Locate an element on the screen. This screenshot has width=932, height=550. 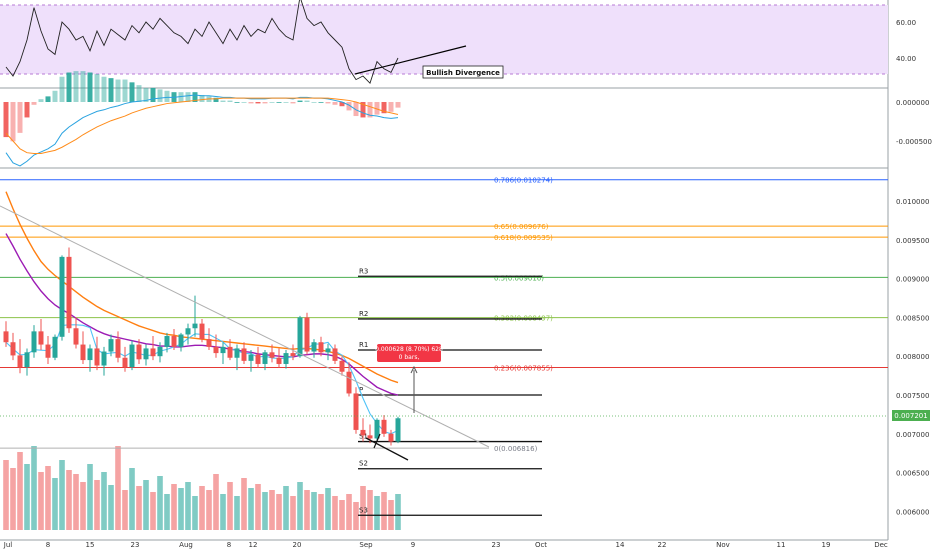
pivot-label: S2 is located at coordinates (363, 464).